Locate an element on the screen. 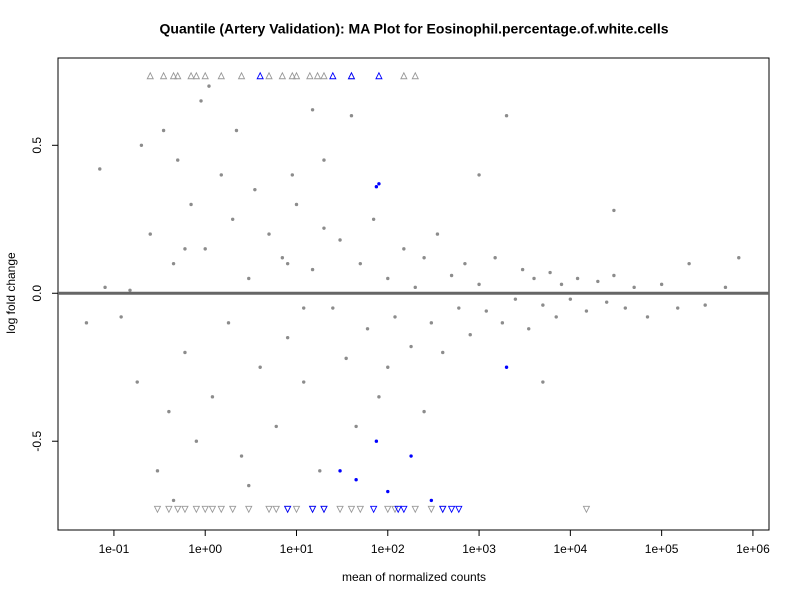 The width and height of the screenshot is (800, 600). x-tick-label: 1e+01 is located at coordinates (297, 549).